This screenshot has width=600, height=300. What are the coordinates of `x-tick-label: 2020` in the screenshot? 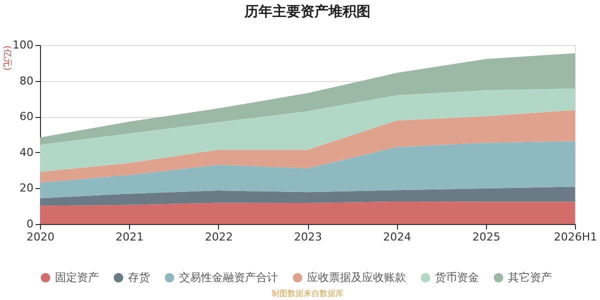 It's located at (40, 237).